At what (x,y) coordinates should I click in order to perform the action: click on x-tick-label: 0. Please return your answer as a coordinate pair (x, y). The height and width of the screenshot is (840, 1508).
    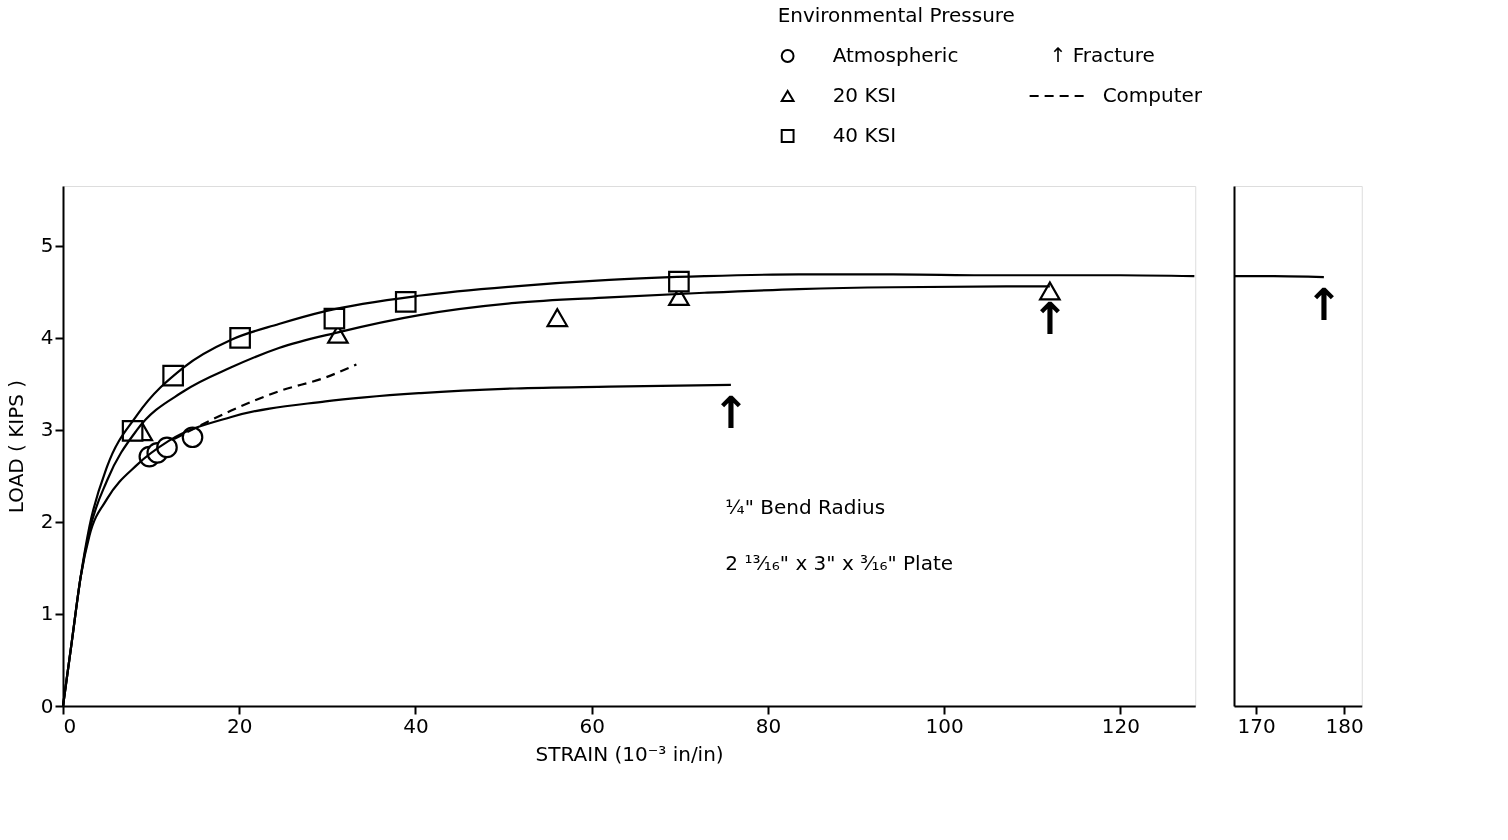
    Looking at the image, I should click on (70, 725).